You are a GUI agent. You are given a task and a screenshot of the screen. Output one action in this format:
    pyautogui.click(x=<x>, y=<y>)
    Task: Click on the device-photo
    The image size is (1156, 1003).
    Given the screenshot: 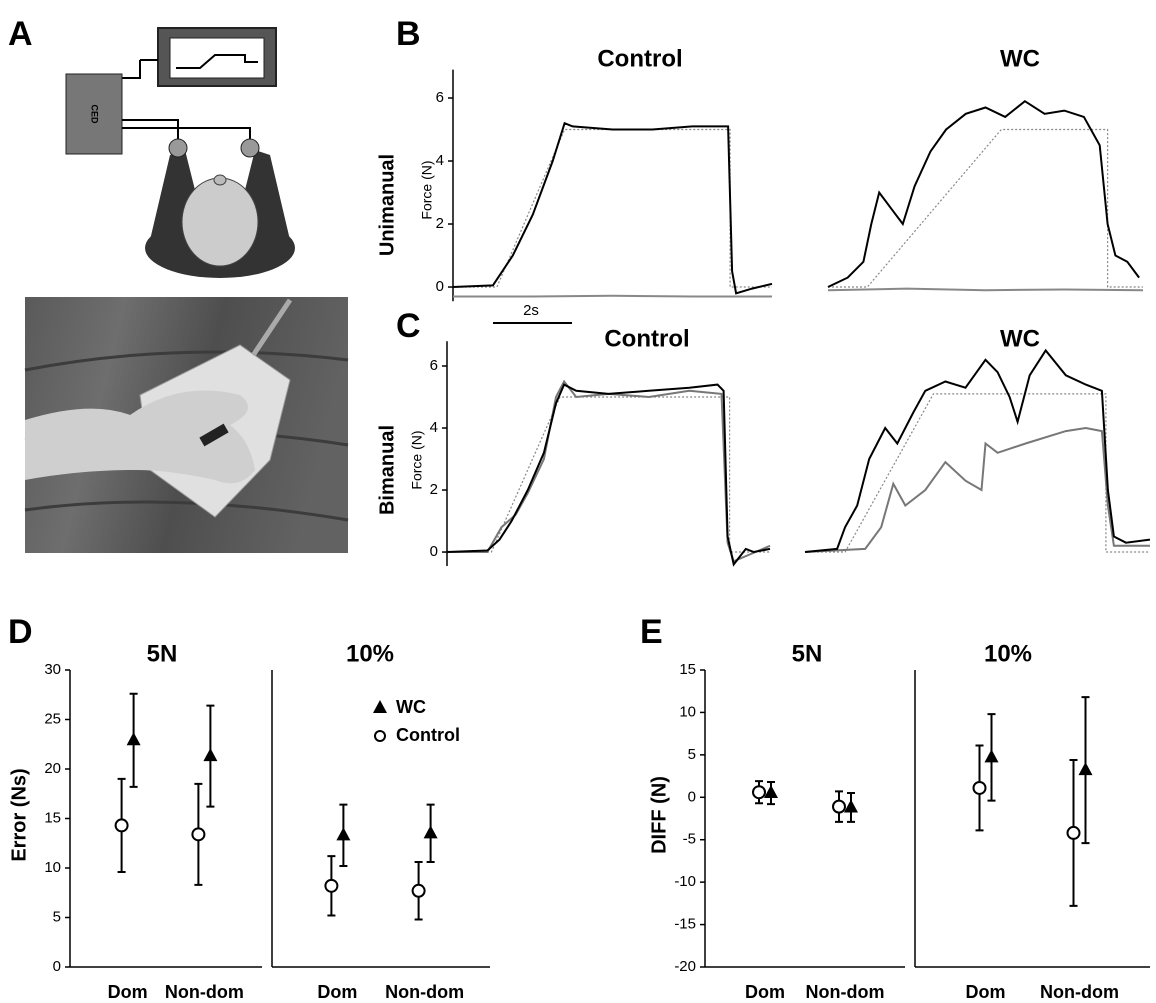 What is the action you would take?
    pyautogui.click(x=186, y=425)
    